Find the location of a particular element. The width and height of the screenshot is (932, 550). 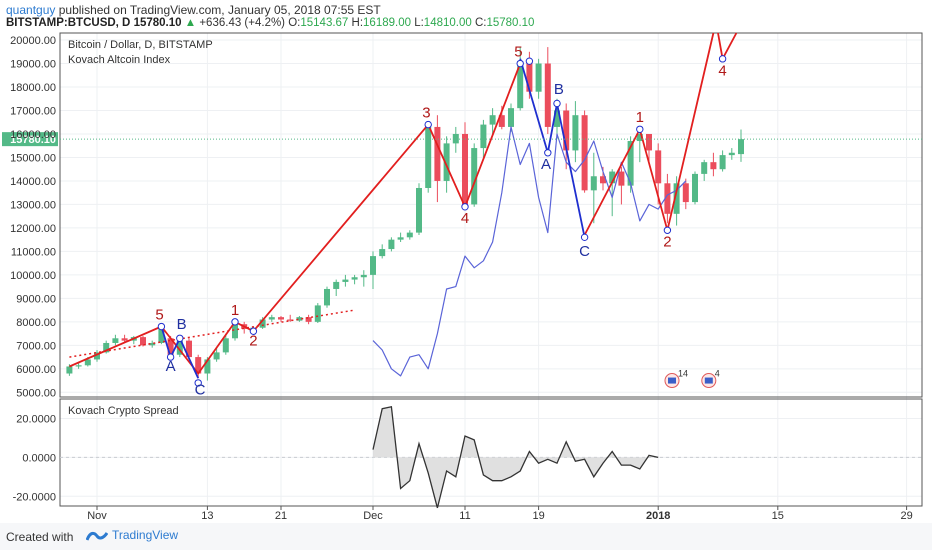

close-value: 15780.10 is located at coordinates (510, 23).